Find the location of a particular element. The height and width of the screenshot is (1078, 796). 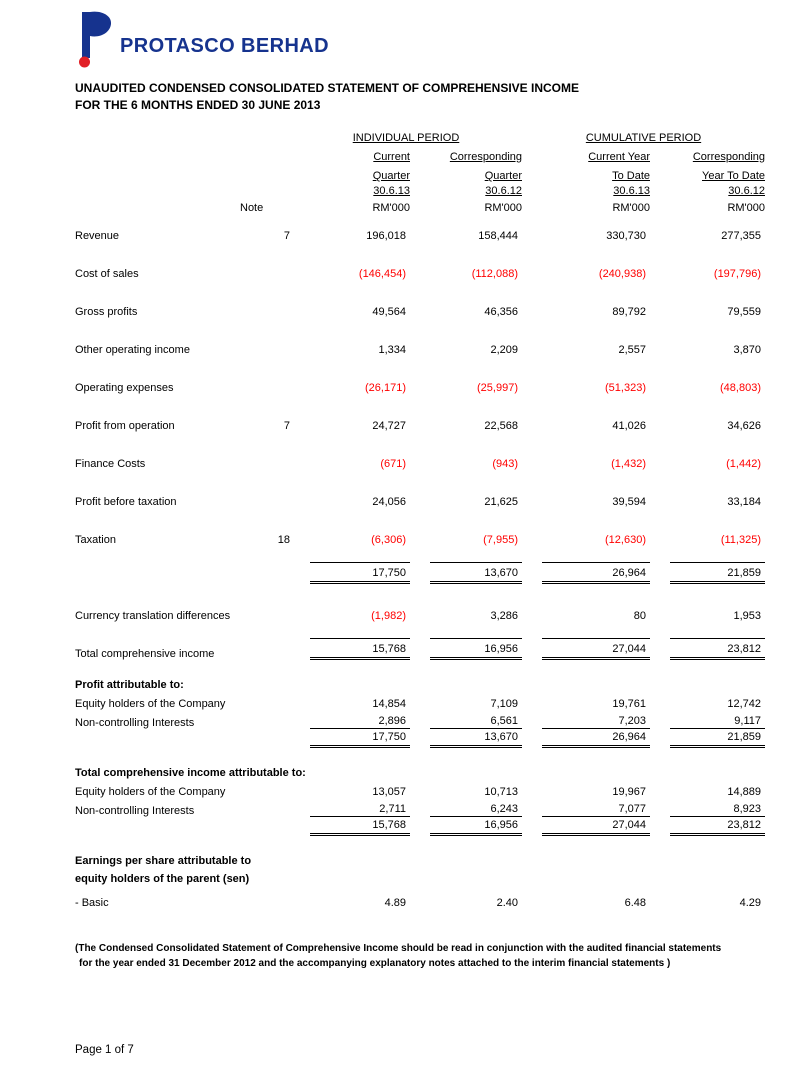

col3-header-line1: Current Year is located at coordinates (586, 153).